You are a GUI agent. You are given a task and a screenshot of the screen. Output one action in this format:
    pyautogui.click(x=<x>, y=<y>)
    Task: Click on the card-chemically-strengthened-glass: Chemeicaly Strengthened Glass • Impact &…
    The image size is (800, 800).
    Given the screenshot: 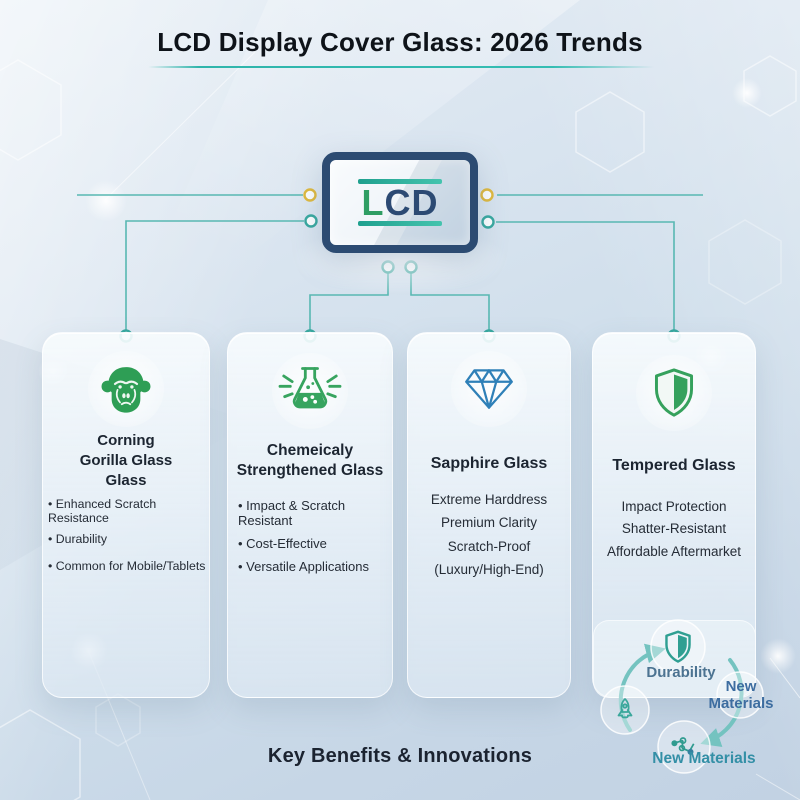 What is the action you would take?
    pyautogui.click(x=310, y=515)
    